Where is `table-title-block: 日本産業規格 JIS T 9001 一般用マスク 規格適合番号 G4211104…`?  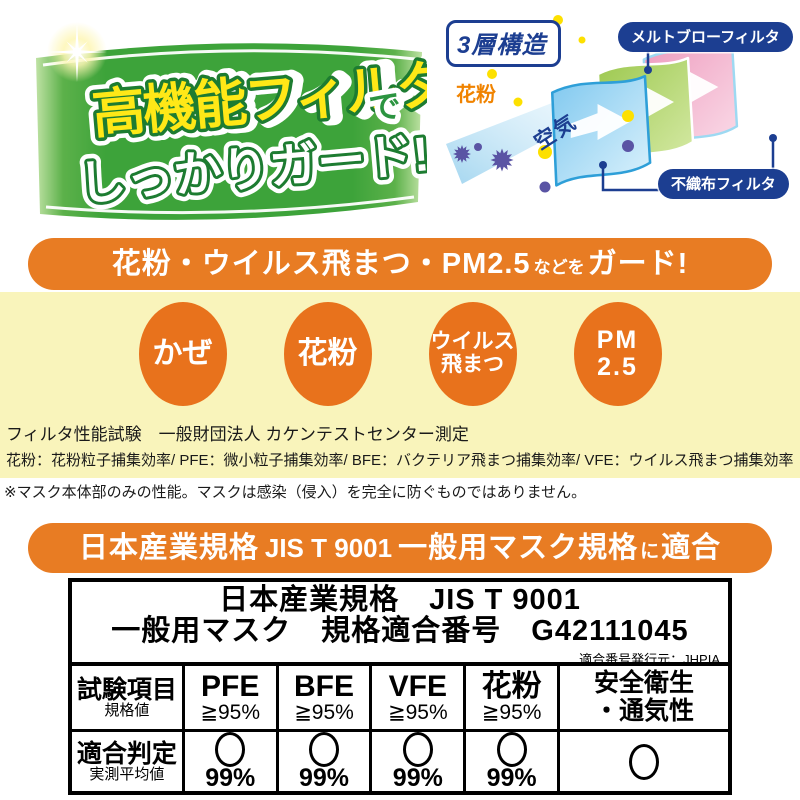 table-title-block: 日本産業規格 JIS T 9001 一般用マスク 規格適合番号 G4211104… is located at coordinates (400, 624).